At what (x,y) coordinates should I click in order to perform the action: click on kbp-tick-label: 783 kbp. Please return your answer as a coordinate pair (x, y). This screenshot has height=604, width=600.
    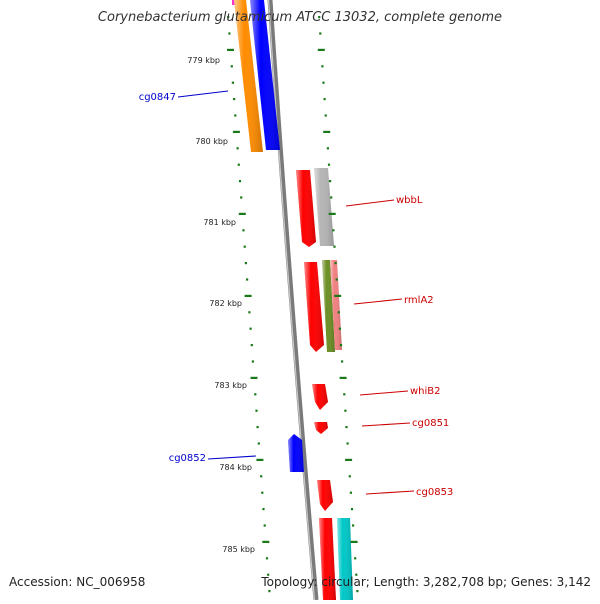
    Looking at the image, I should click on (230, 385).